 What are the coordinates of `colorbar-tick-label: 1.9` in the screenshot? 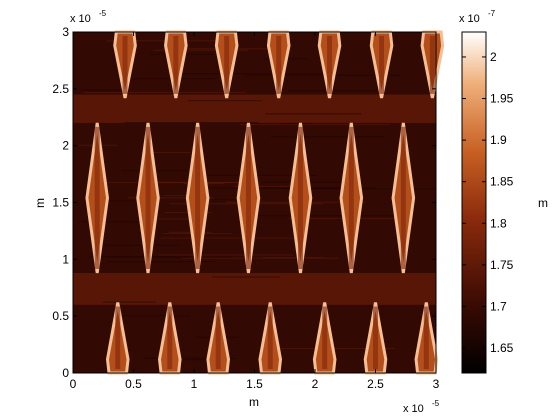 It's located at (498, 140).